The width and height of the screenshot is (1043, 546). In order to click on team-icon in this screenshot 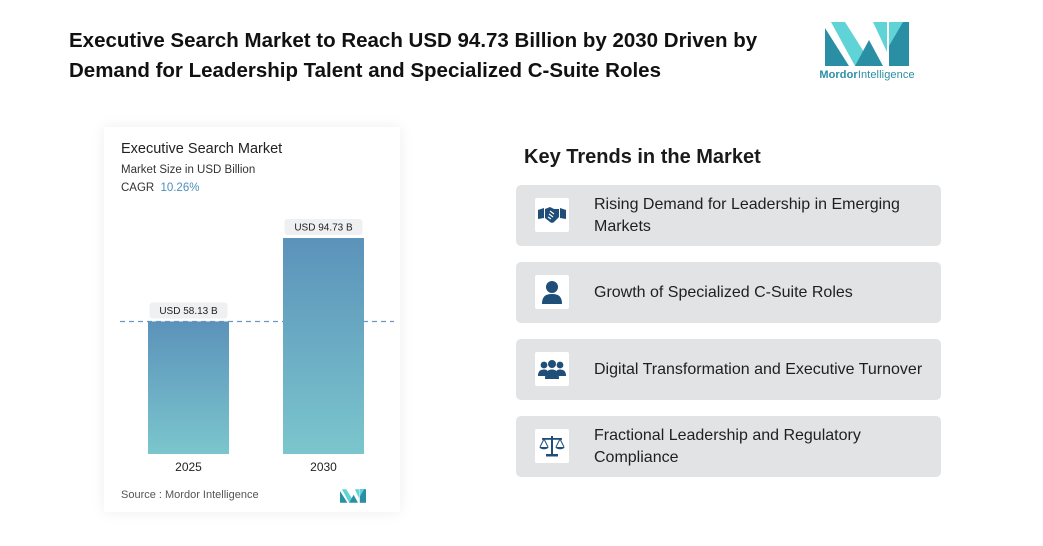, I will do `click(552, 369)`.